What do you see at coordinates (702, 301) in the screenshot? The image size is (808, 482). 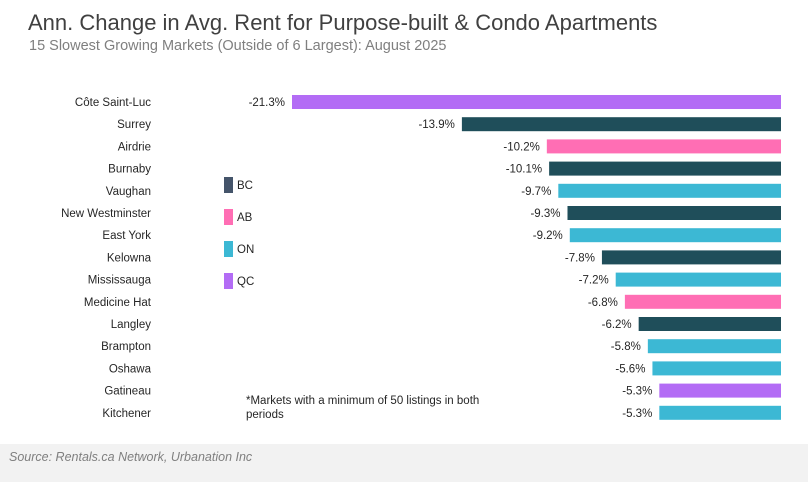 I see `bar-medicine-hat` at bounding box center [702, 301].